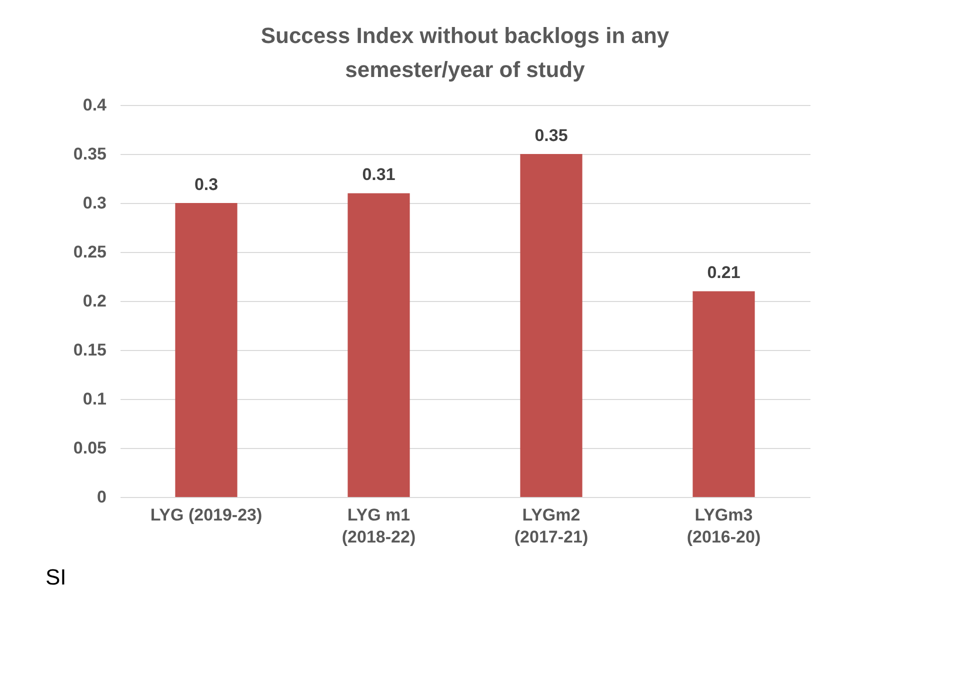 Image resolution: width=965 pixels, height=686 pixels. What do you see at coordinates (206, 184) in the screenshot?
I see `data-label: 0.3` at bounding box center [206, 184].